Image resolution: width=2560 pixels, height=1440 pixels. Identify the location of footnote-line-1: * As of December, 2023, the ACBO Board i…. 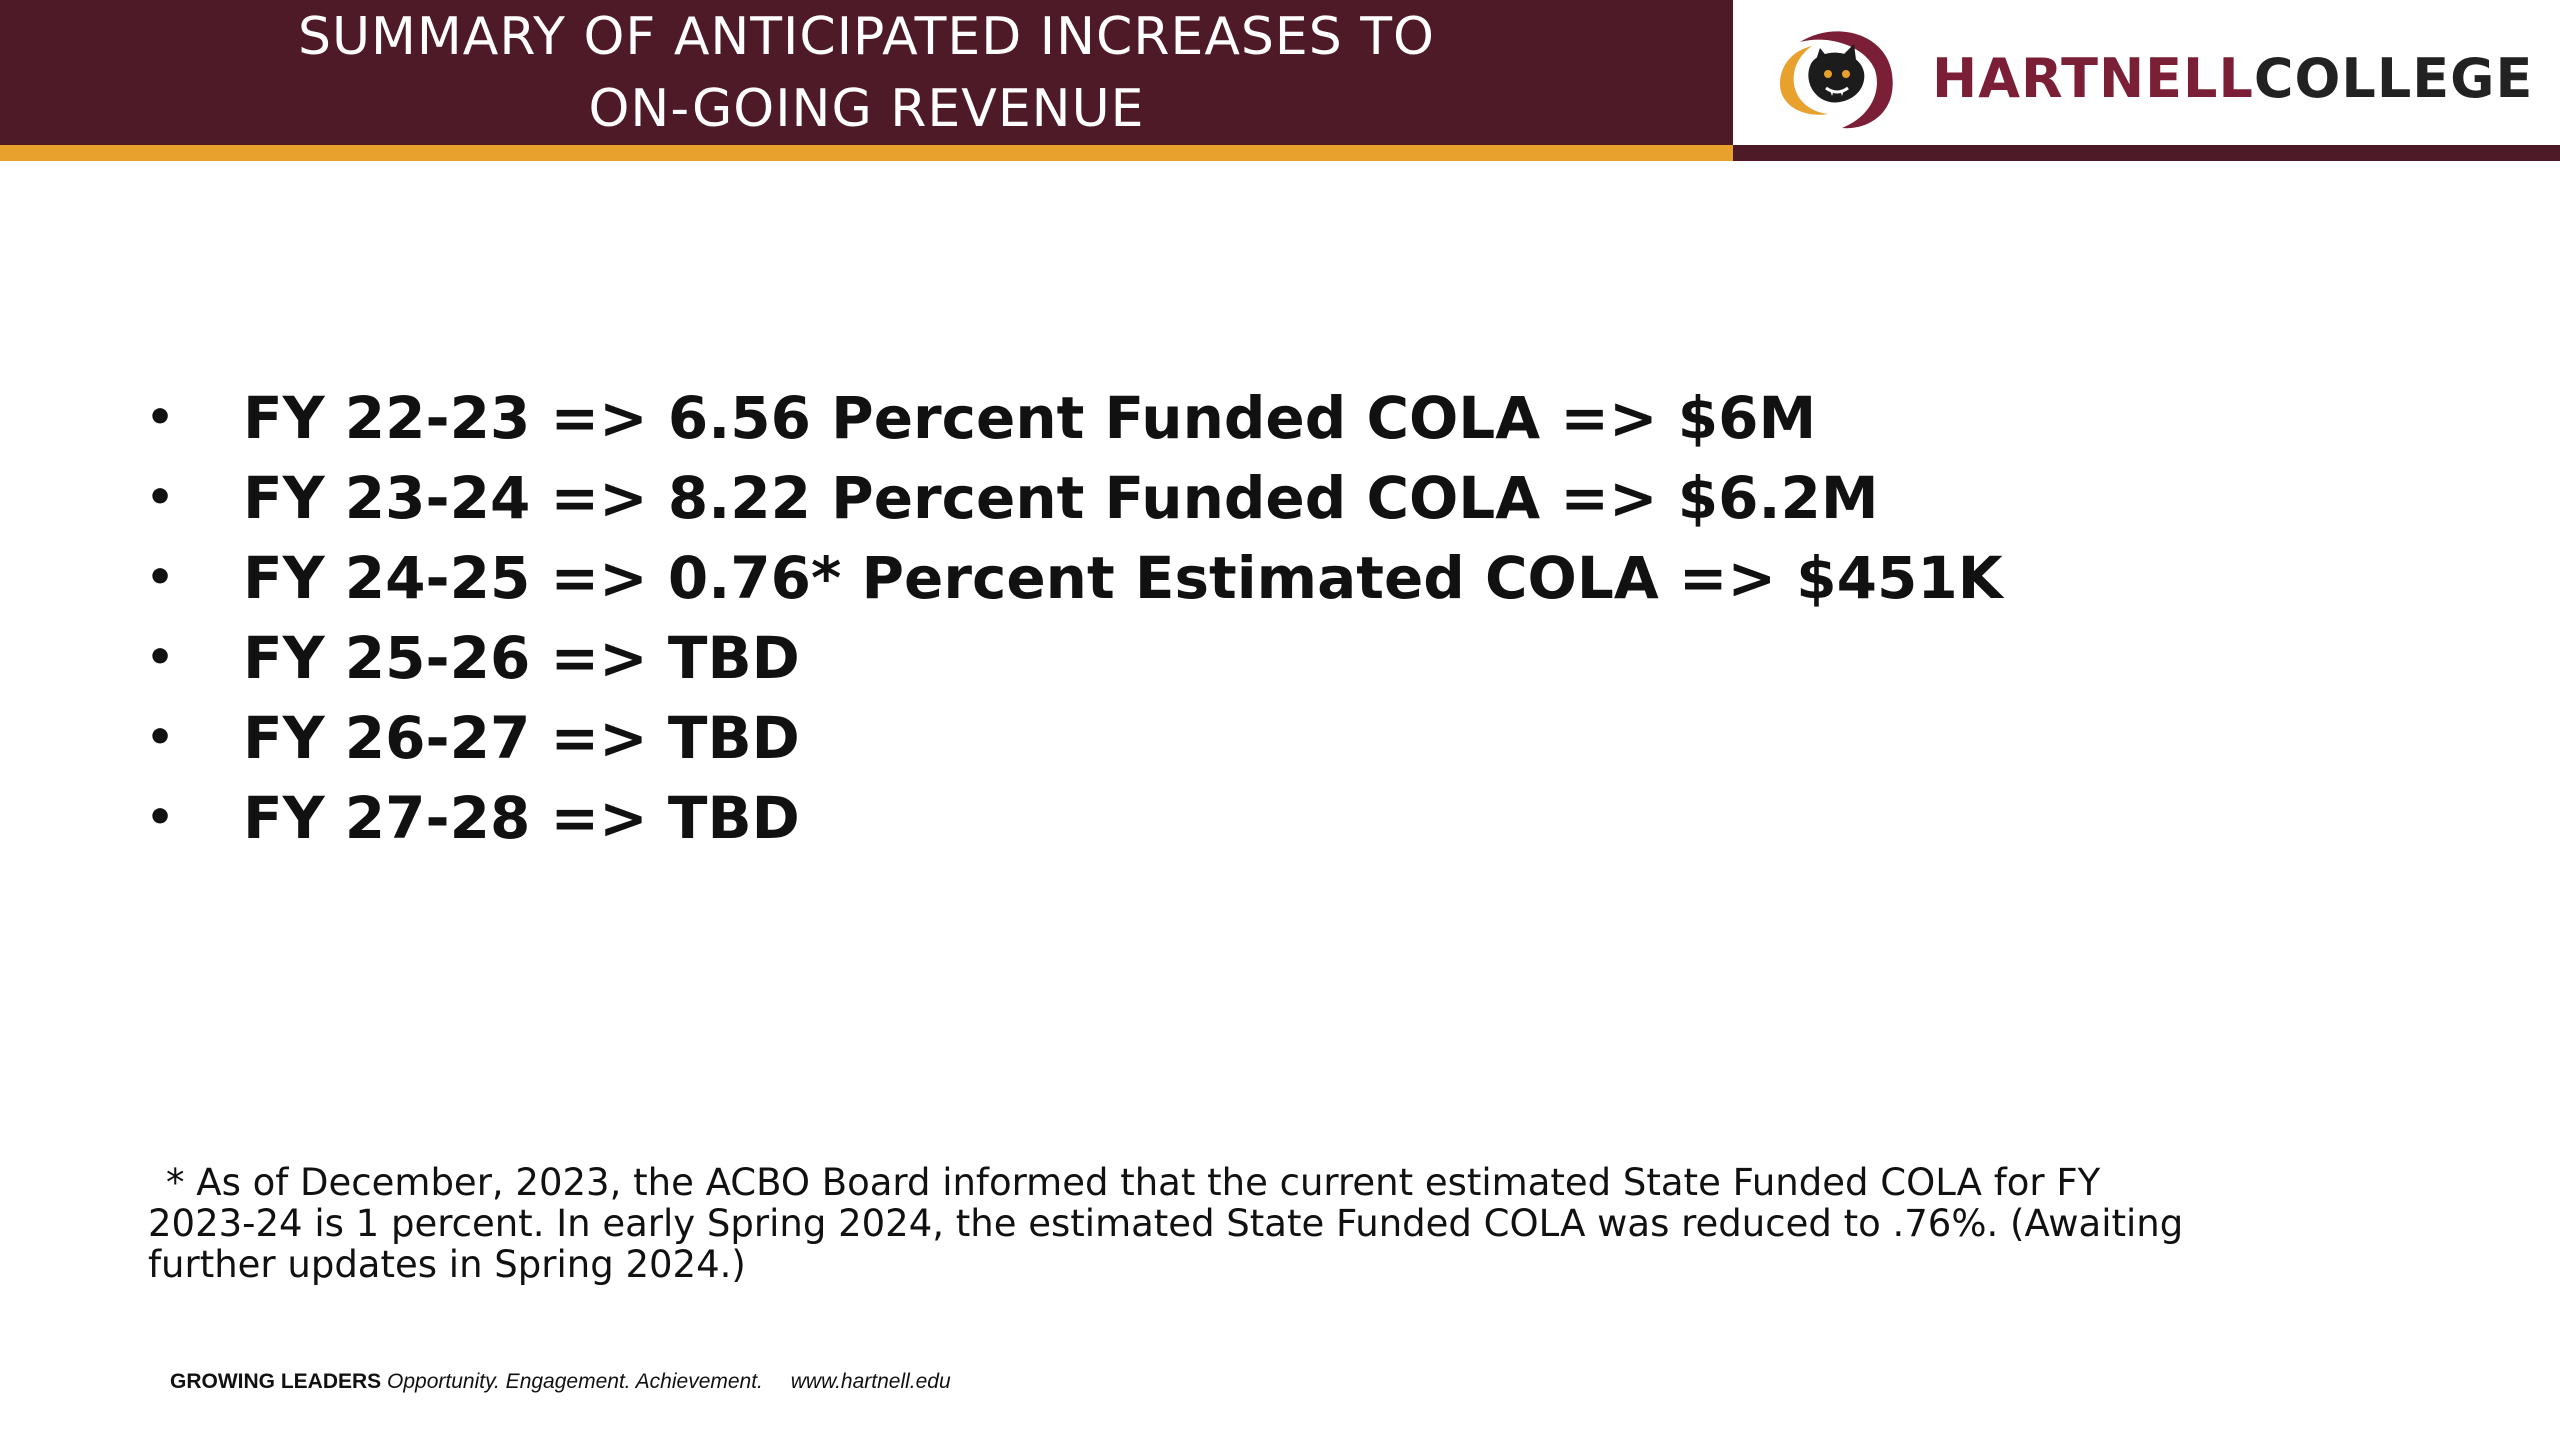
(1133, 1182).